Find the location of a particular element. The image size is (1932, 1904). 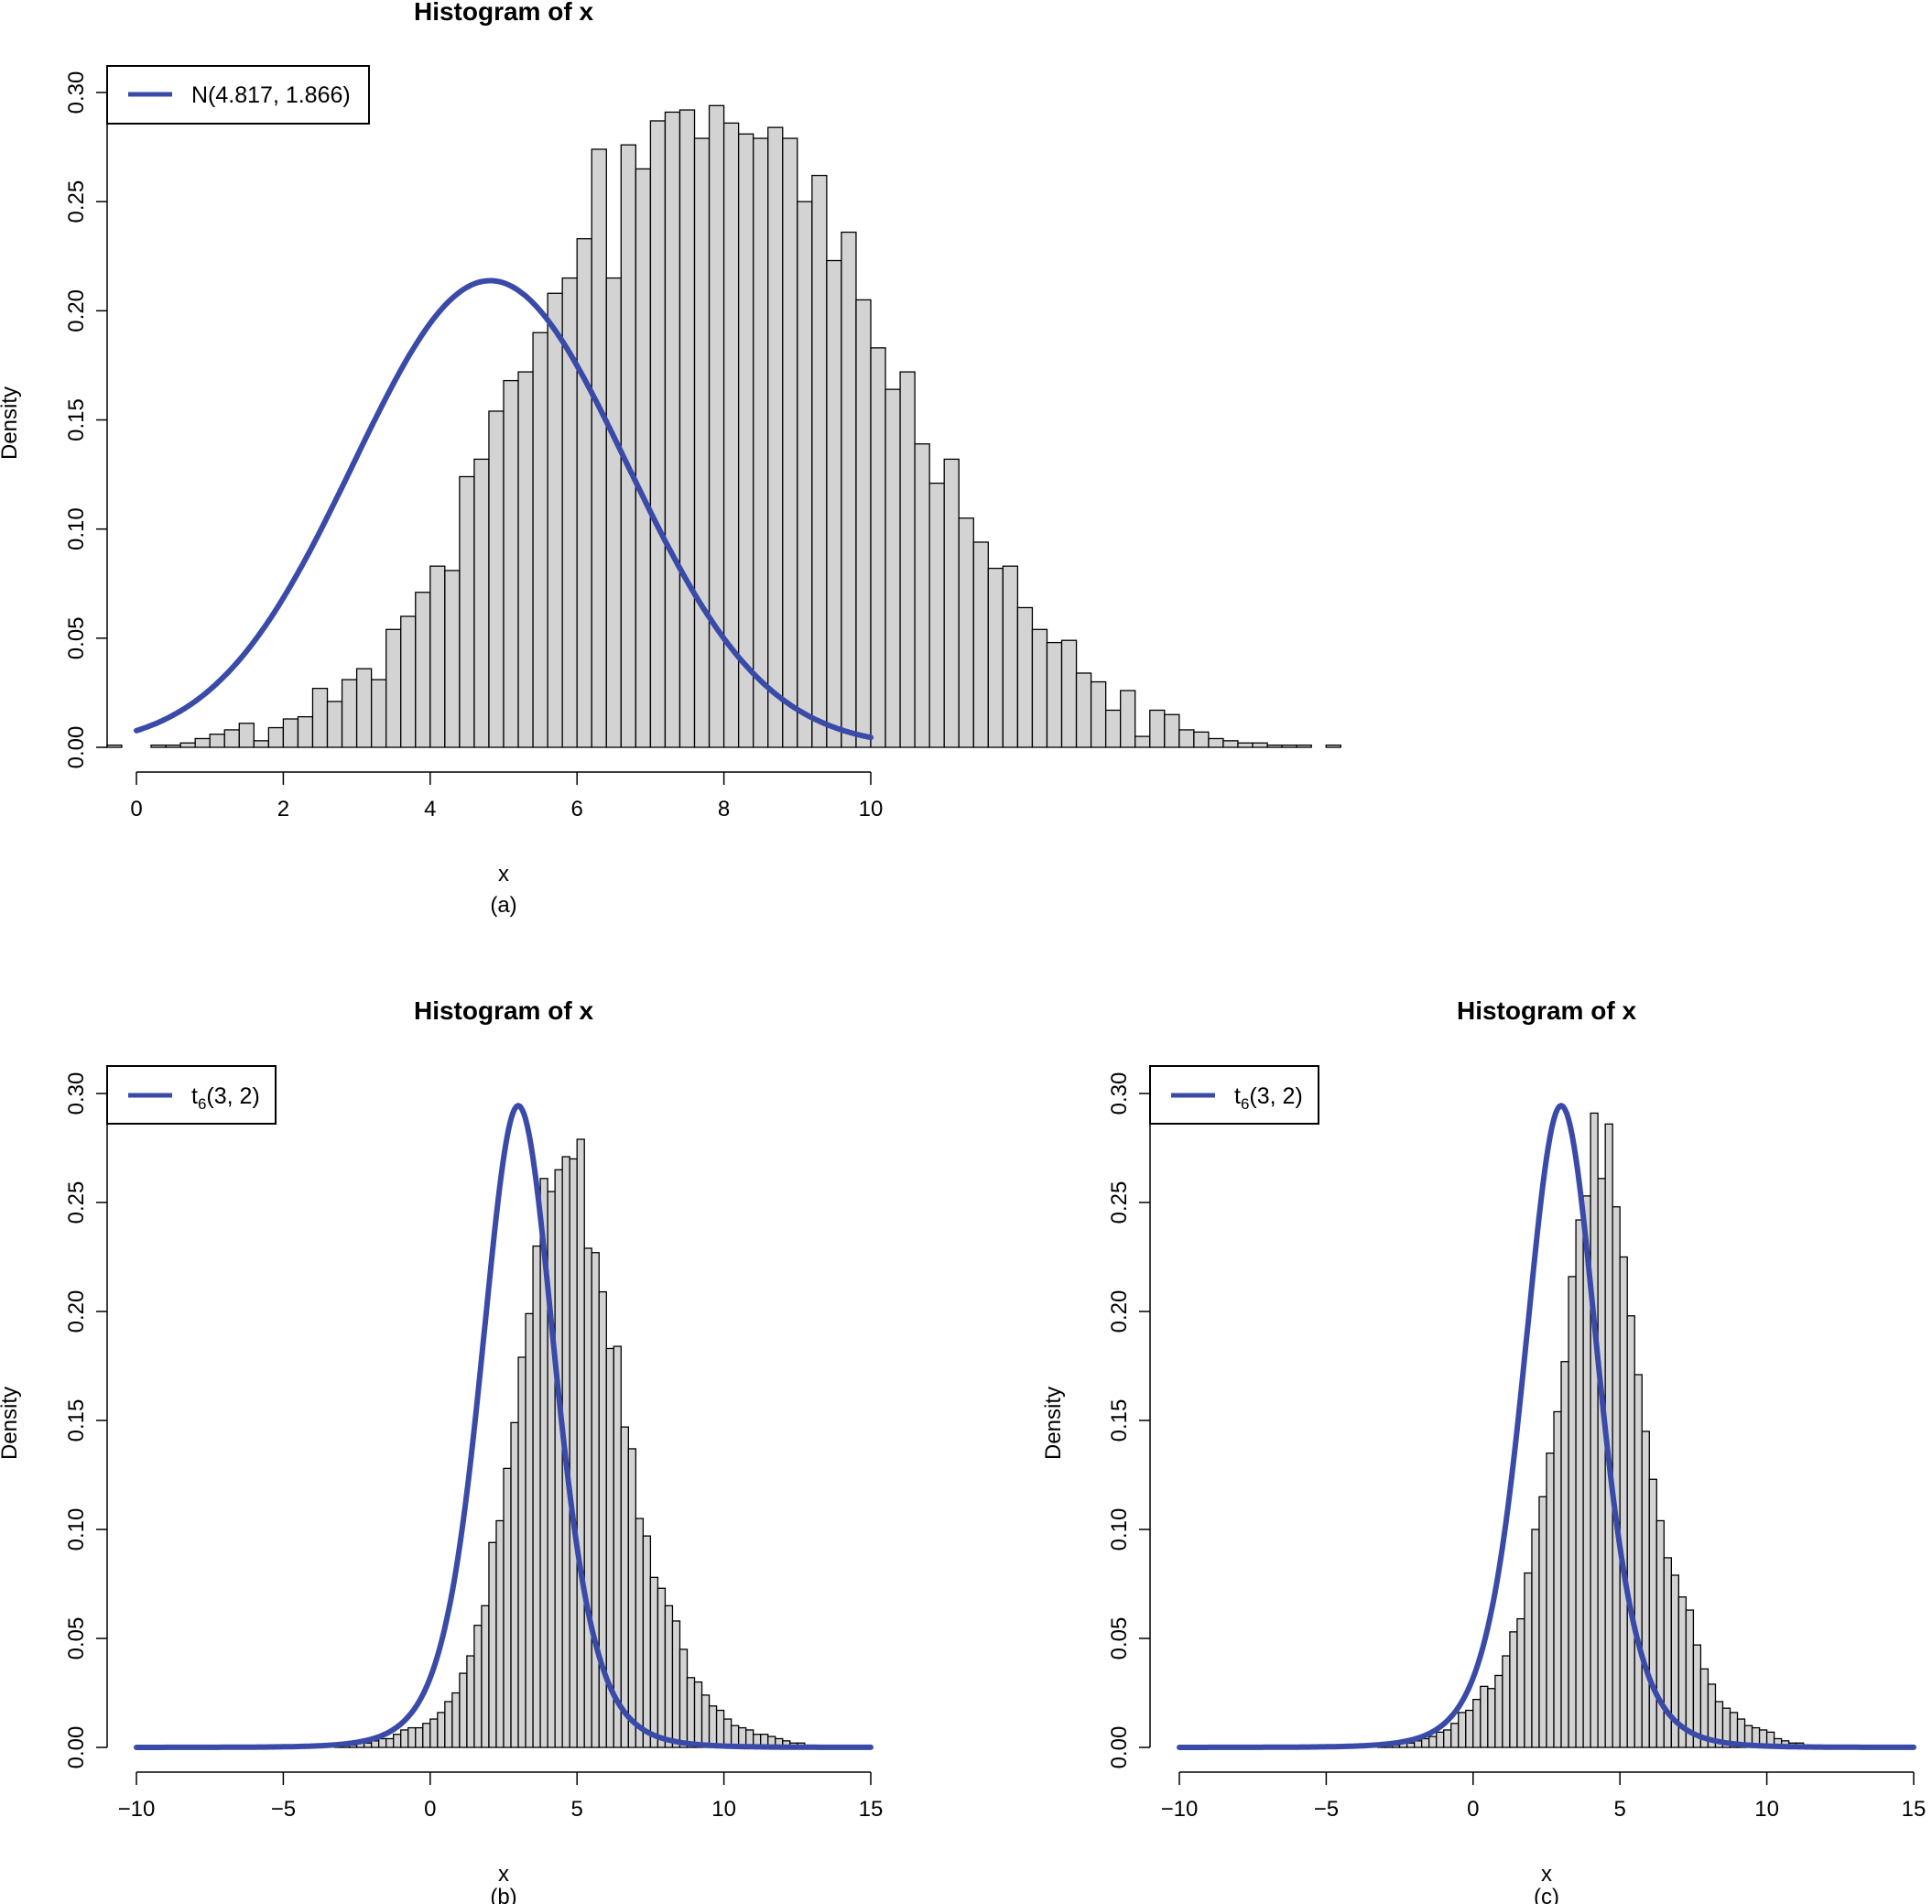

x-tick-label: 10 is located at coordinates (723, 1809).